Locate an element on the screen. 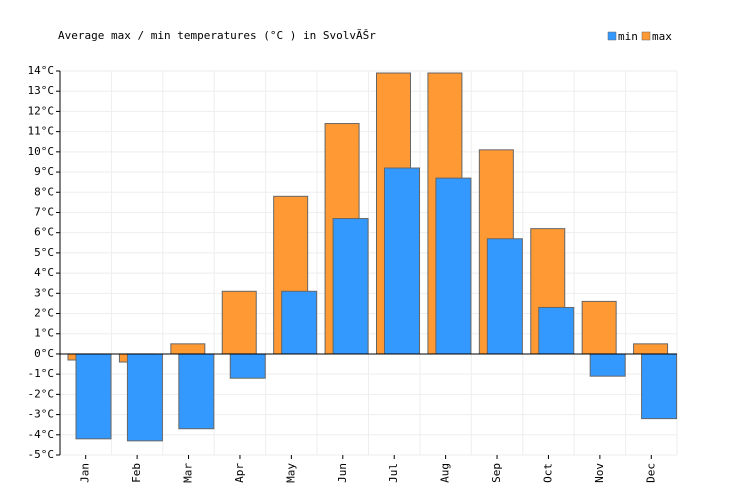  x-tick-label: Jul is located at coordinates (393, 473).